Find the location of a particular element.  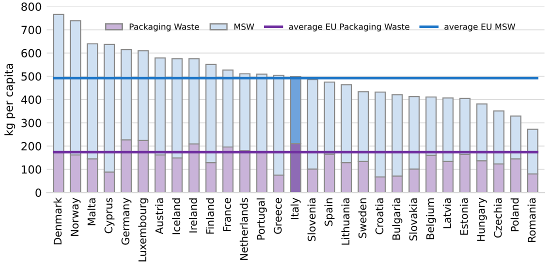

legend-label: average EU Packaging Waste is located at coordinates (349, 27).